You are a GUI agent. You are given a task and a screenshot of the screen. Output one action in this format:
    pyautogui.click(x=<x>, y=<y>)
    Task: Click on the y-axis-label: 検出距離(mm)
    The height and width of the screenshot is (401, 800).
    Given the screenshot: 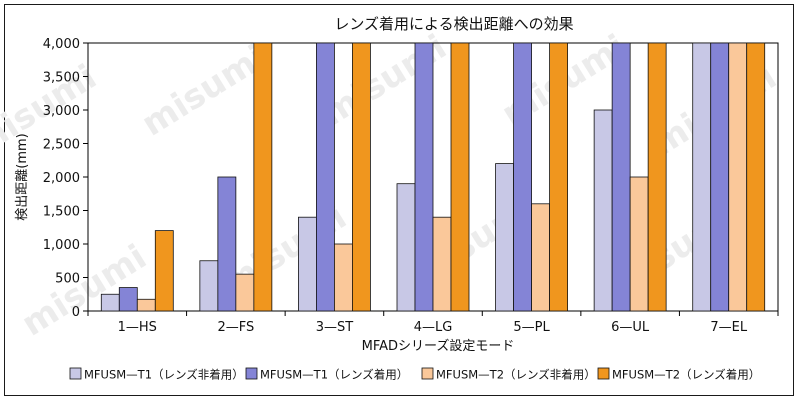 What is the action you would take?
    pyautogui.click(x=22, y=176)
    